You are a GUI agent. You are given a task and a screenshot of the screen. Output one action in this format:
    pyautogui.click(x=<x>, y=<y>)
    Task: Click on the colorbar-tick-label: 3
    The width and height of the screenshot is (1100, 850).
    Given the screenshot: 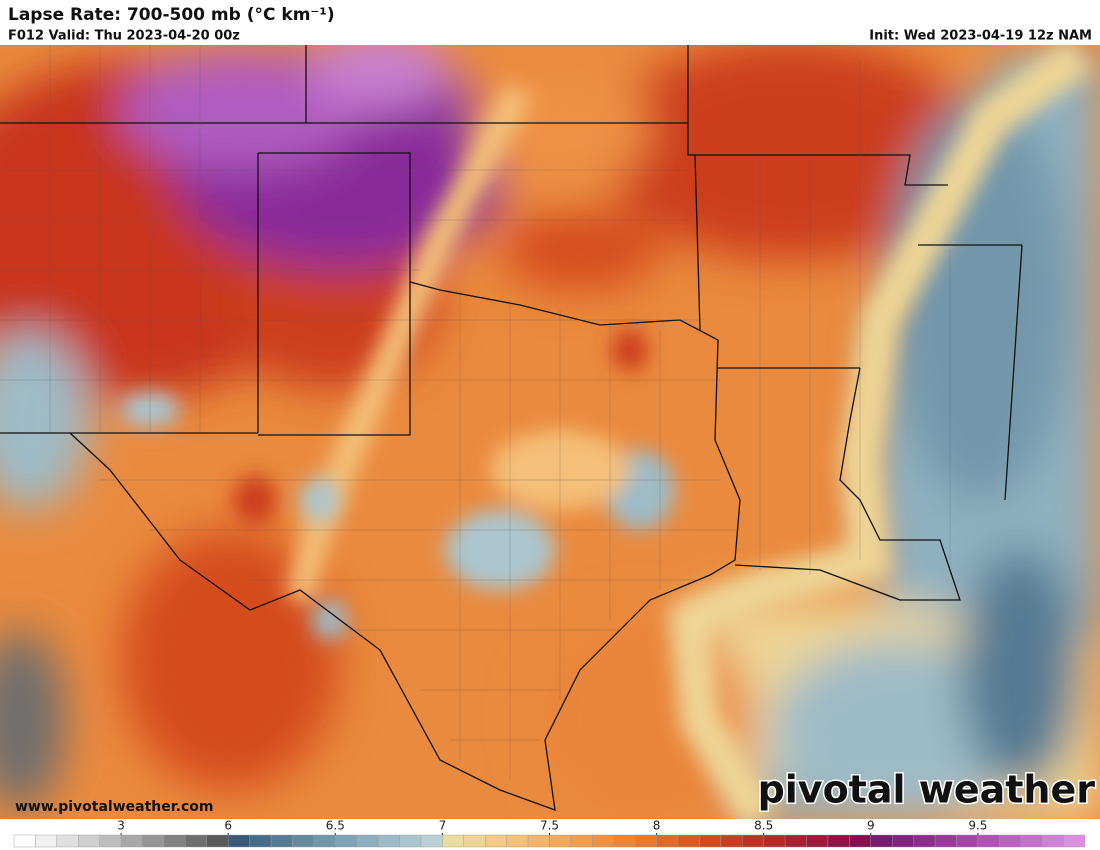 What is the action you would take?
    pyautogui.click(x=121, y=826)
    